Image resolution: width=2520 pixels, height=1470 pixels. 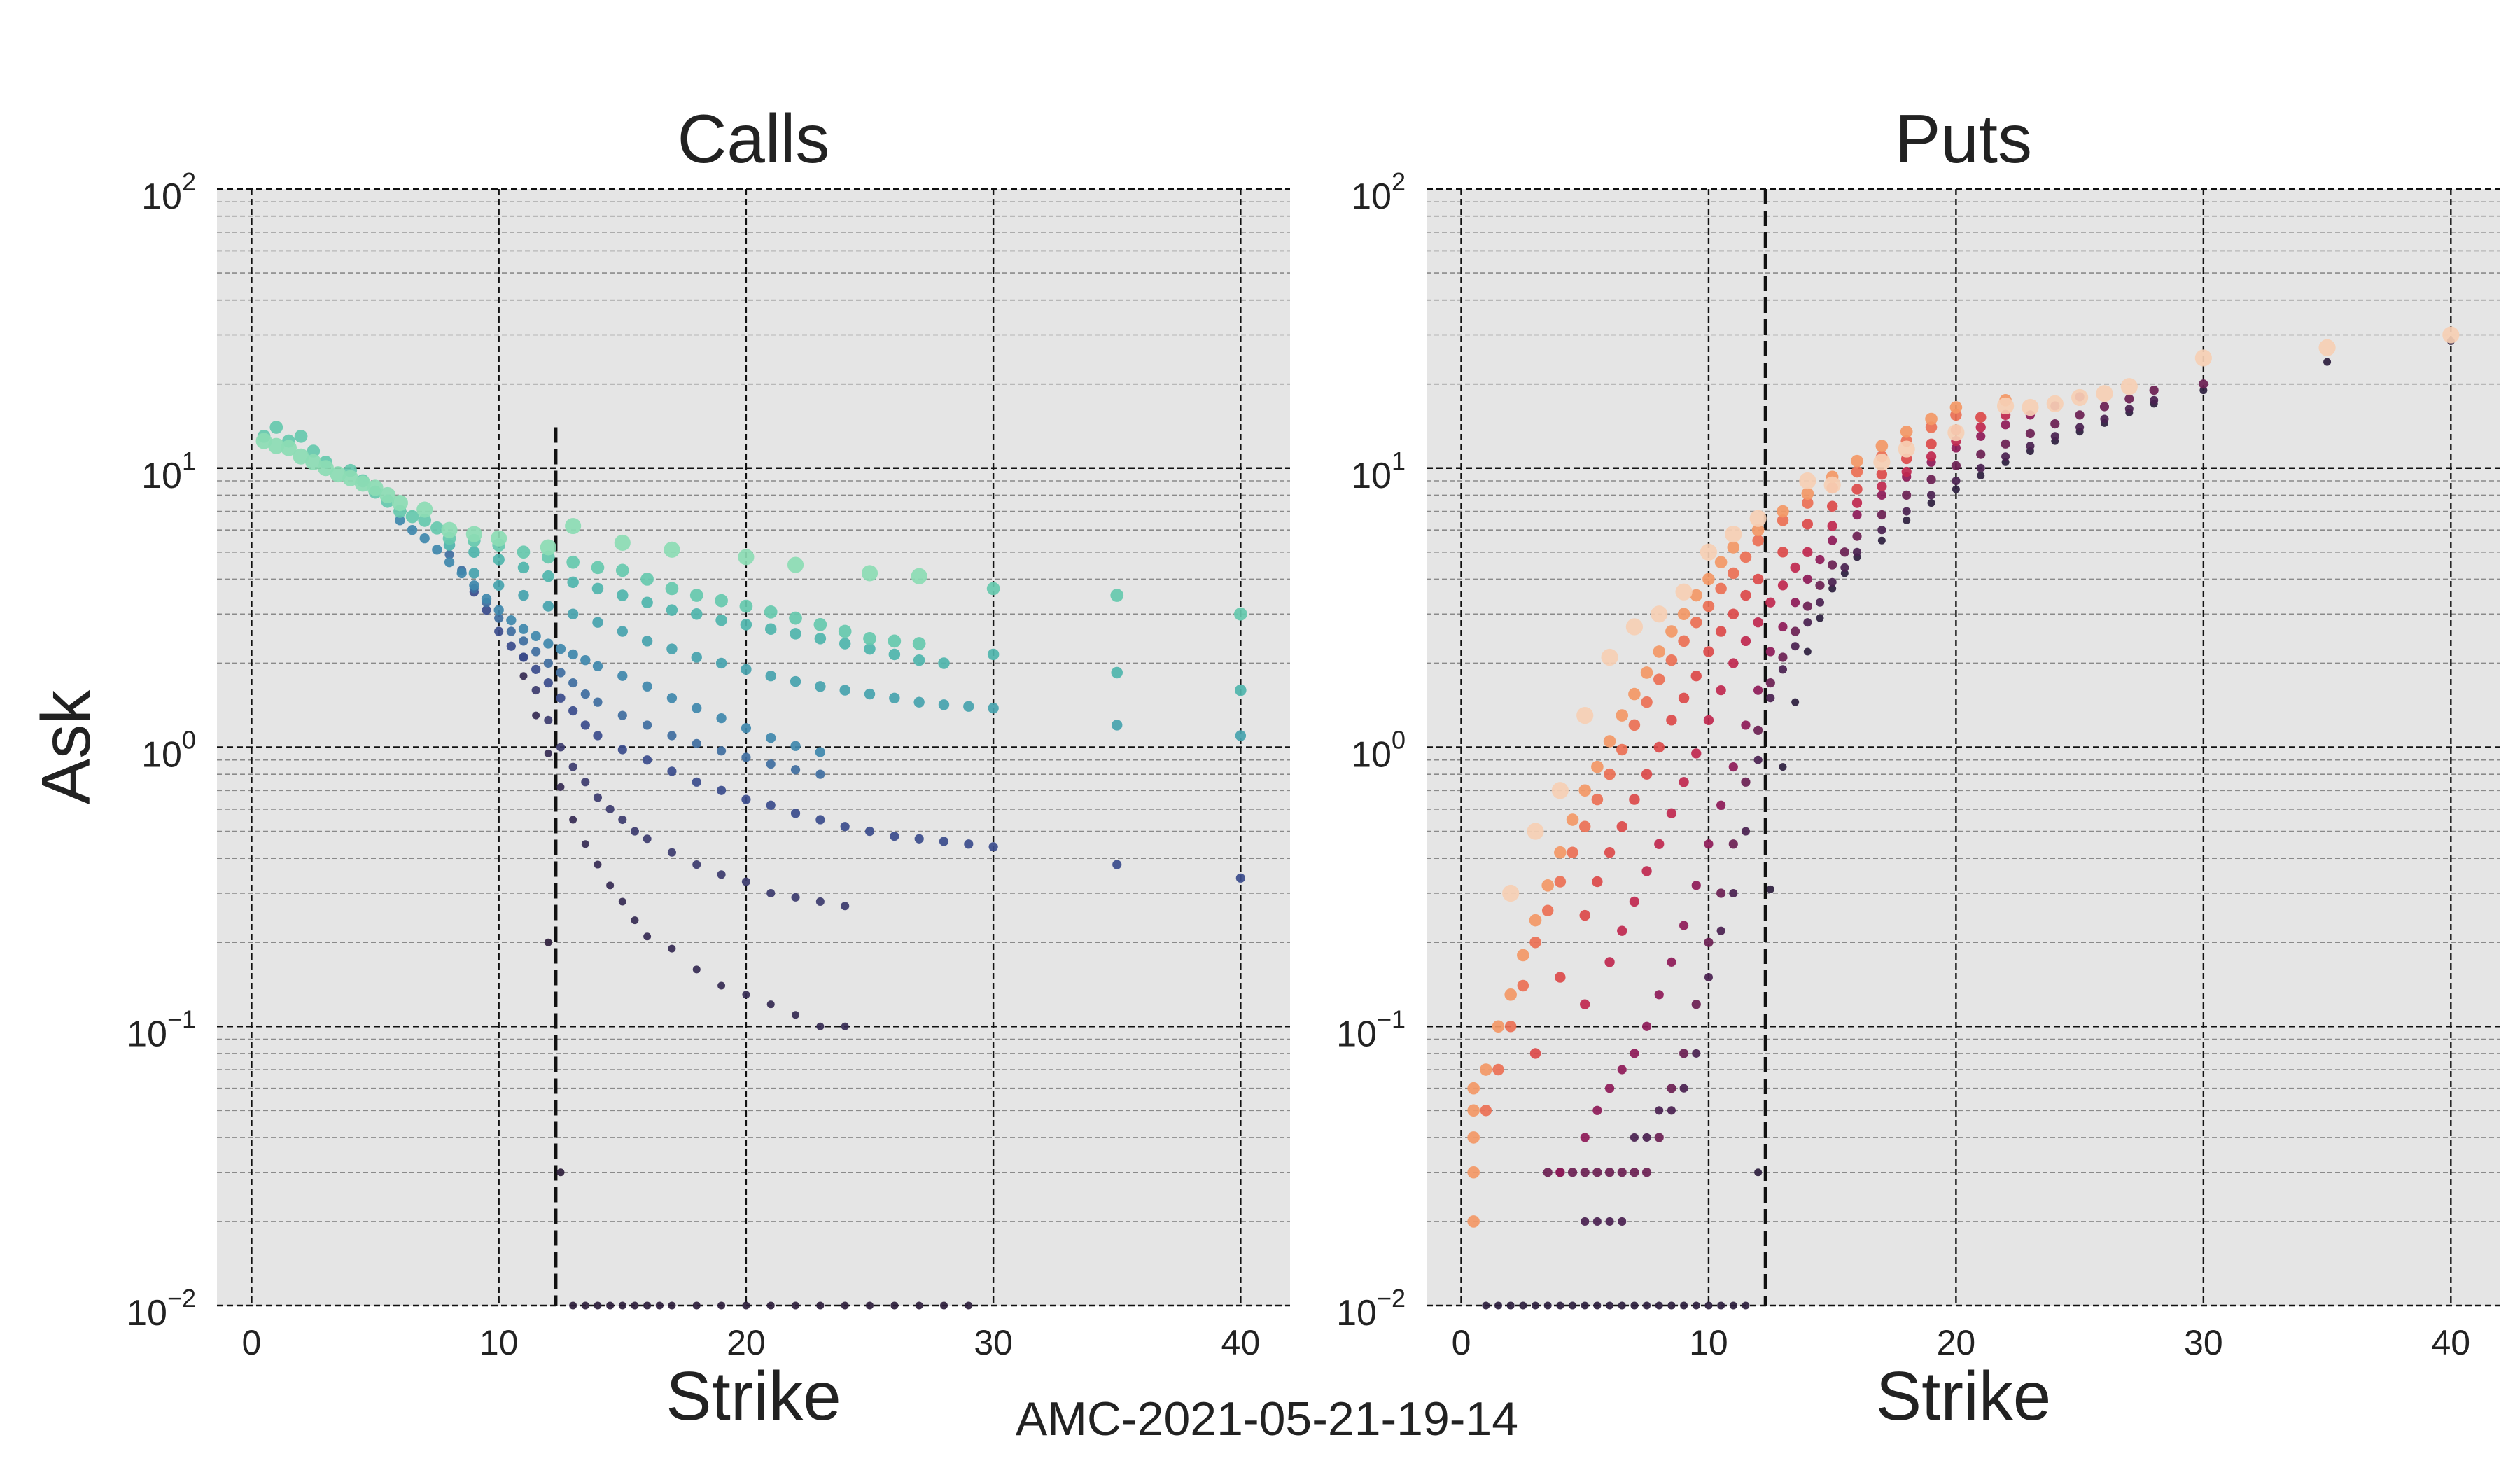 I want to click on y-axis-label: Ask, so click(x=65, y=747).